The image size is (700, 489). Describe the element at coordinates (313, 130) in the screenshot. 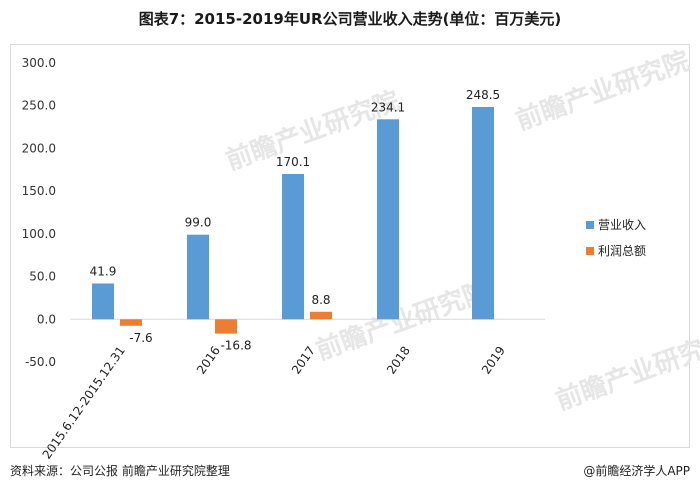

I see `watermark-logo-0: 前瞻产业研究院` at that location.